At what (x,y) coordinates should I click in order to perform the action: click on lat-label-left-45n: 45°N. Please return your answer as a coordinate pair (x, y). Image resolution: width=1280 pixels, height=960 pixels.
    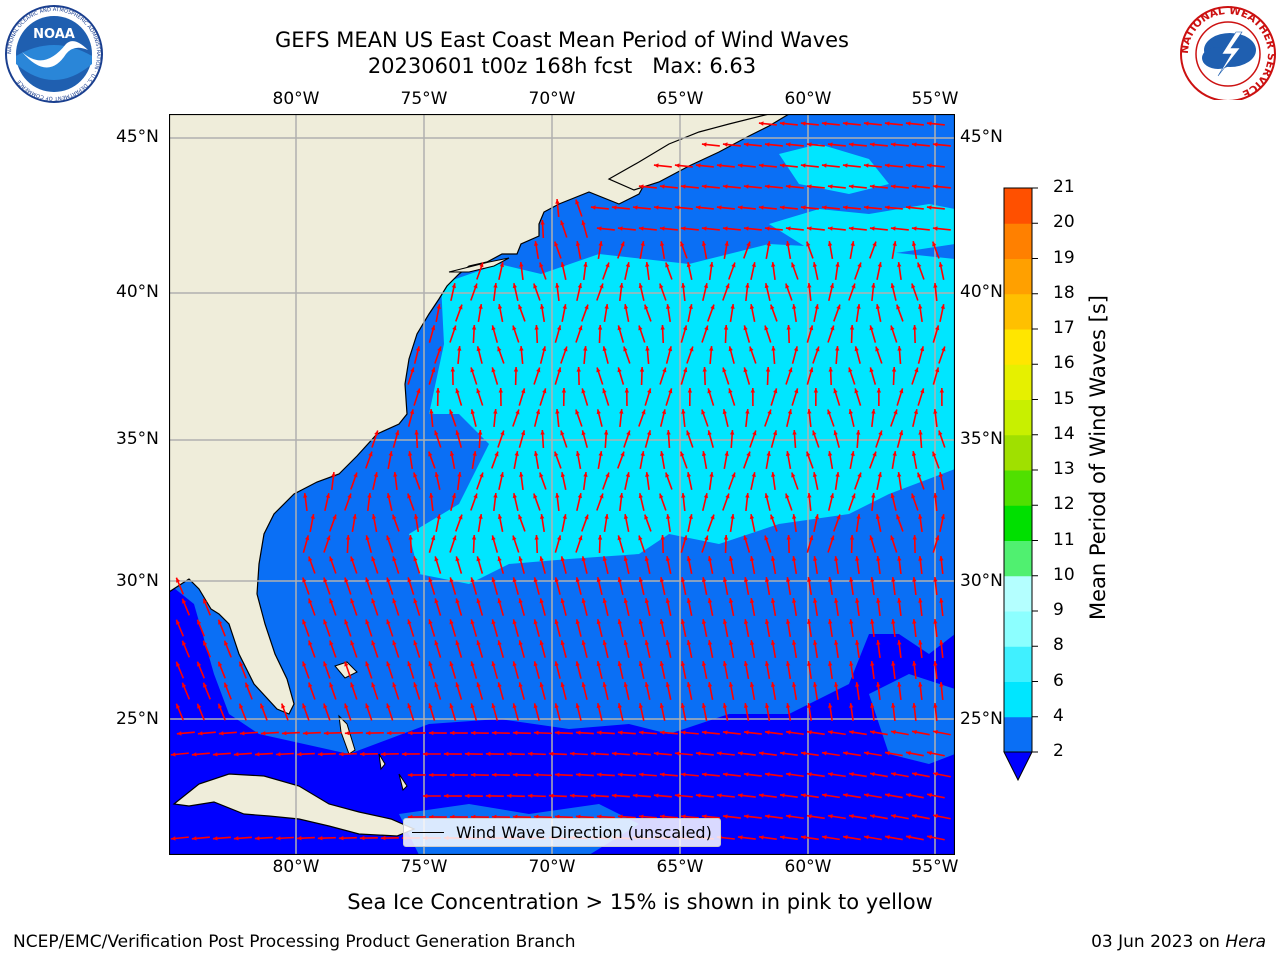
    Looking at the image, I should click on (137, 137).